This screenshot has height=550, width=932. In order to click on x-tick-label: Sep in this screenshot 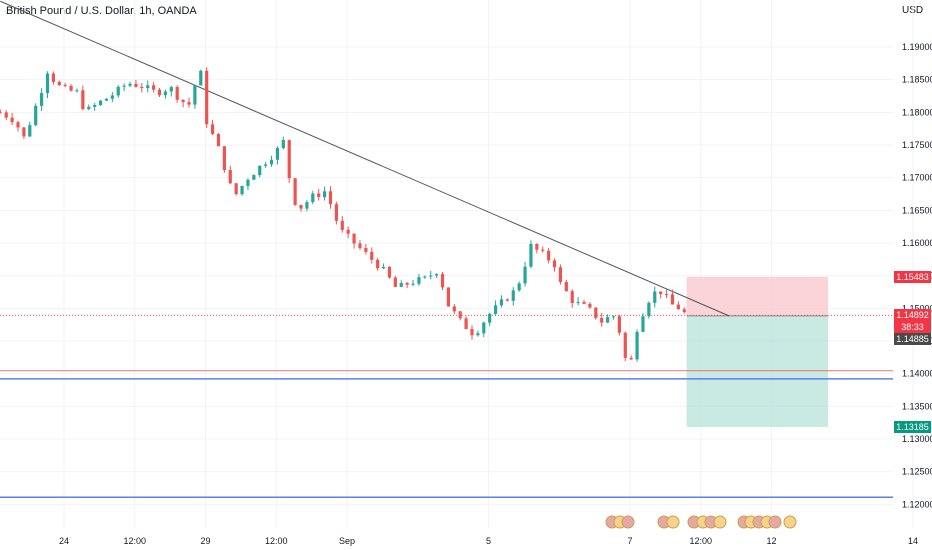, I will do `click(347, 541)`.